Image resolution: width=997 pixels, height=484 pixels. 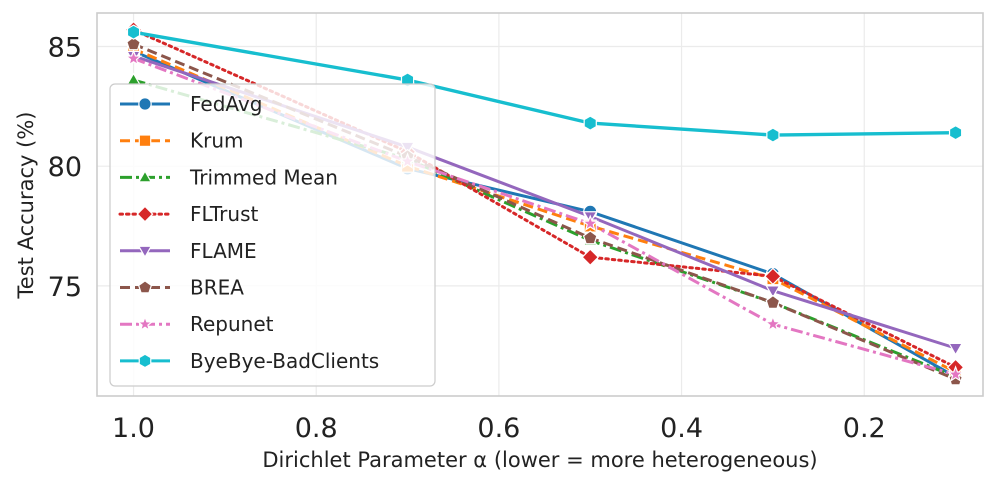 I want to click on x-ticks: 1.0 0.8 0.6 0.4 0.2, so click(x=499, y=428).